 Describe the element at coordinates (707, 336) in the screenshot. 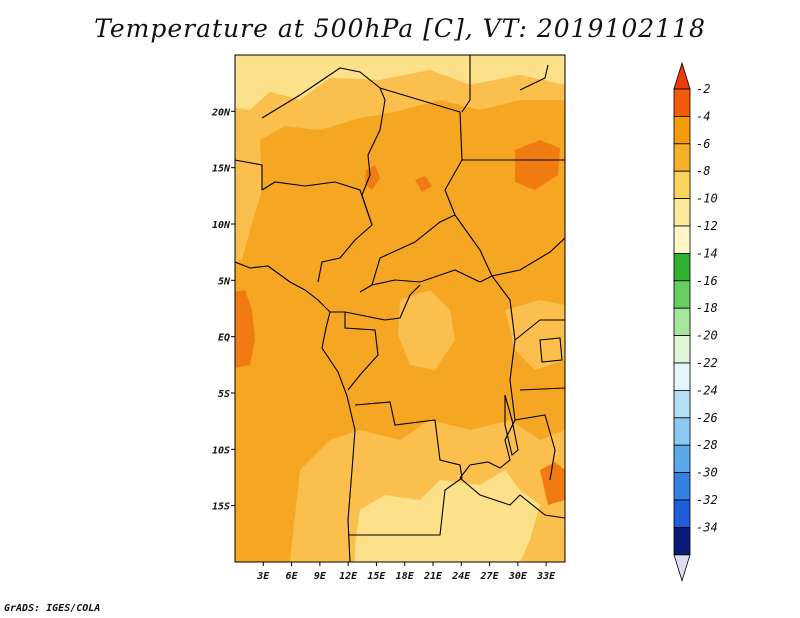

I see `colorbar-label: -20` at that location.